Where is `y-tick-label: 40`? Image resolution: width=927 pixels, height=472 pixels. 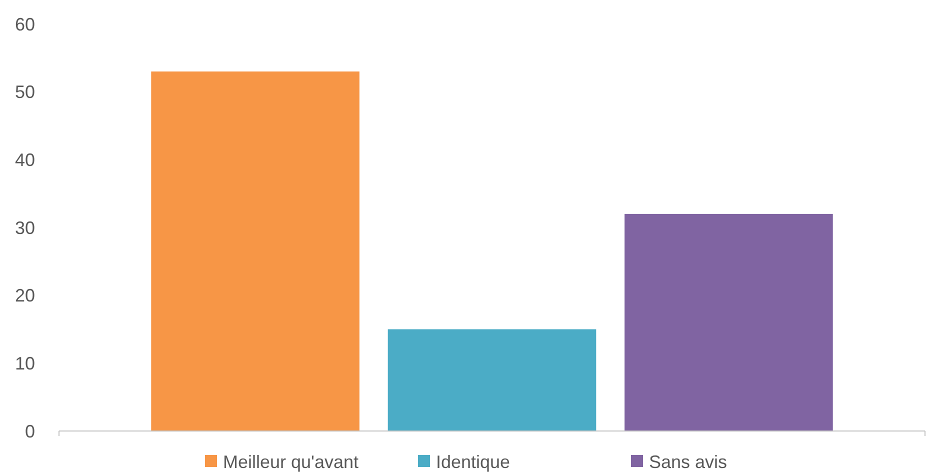
y-tick-label: 40 is located at coordinates (24, 160).